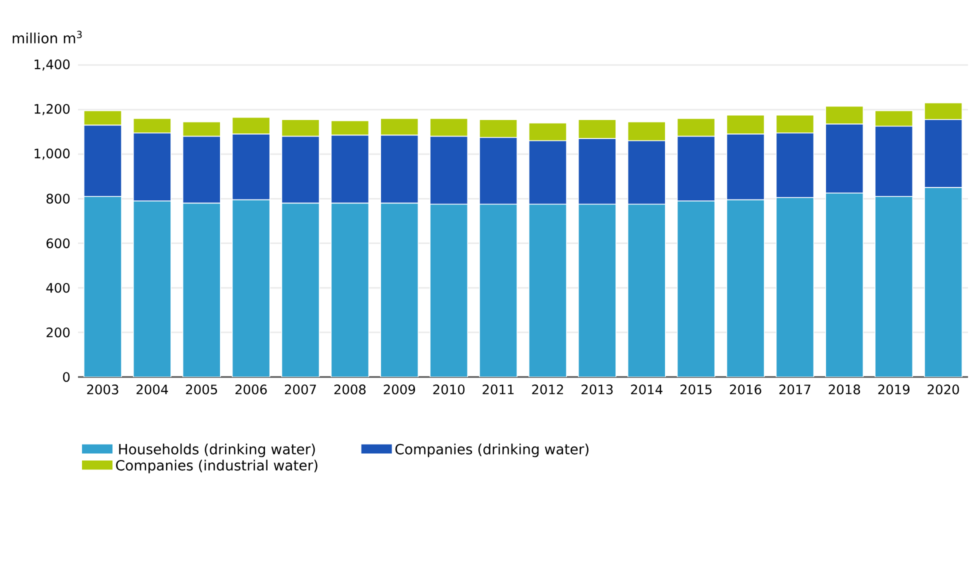  I want to click on x-tick-label: 2006, so click(251, 389).